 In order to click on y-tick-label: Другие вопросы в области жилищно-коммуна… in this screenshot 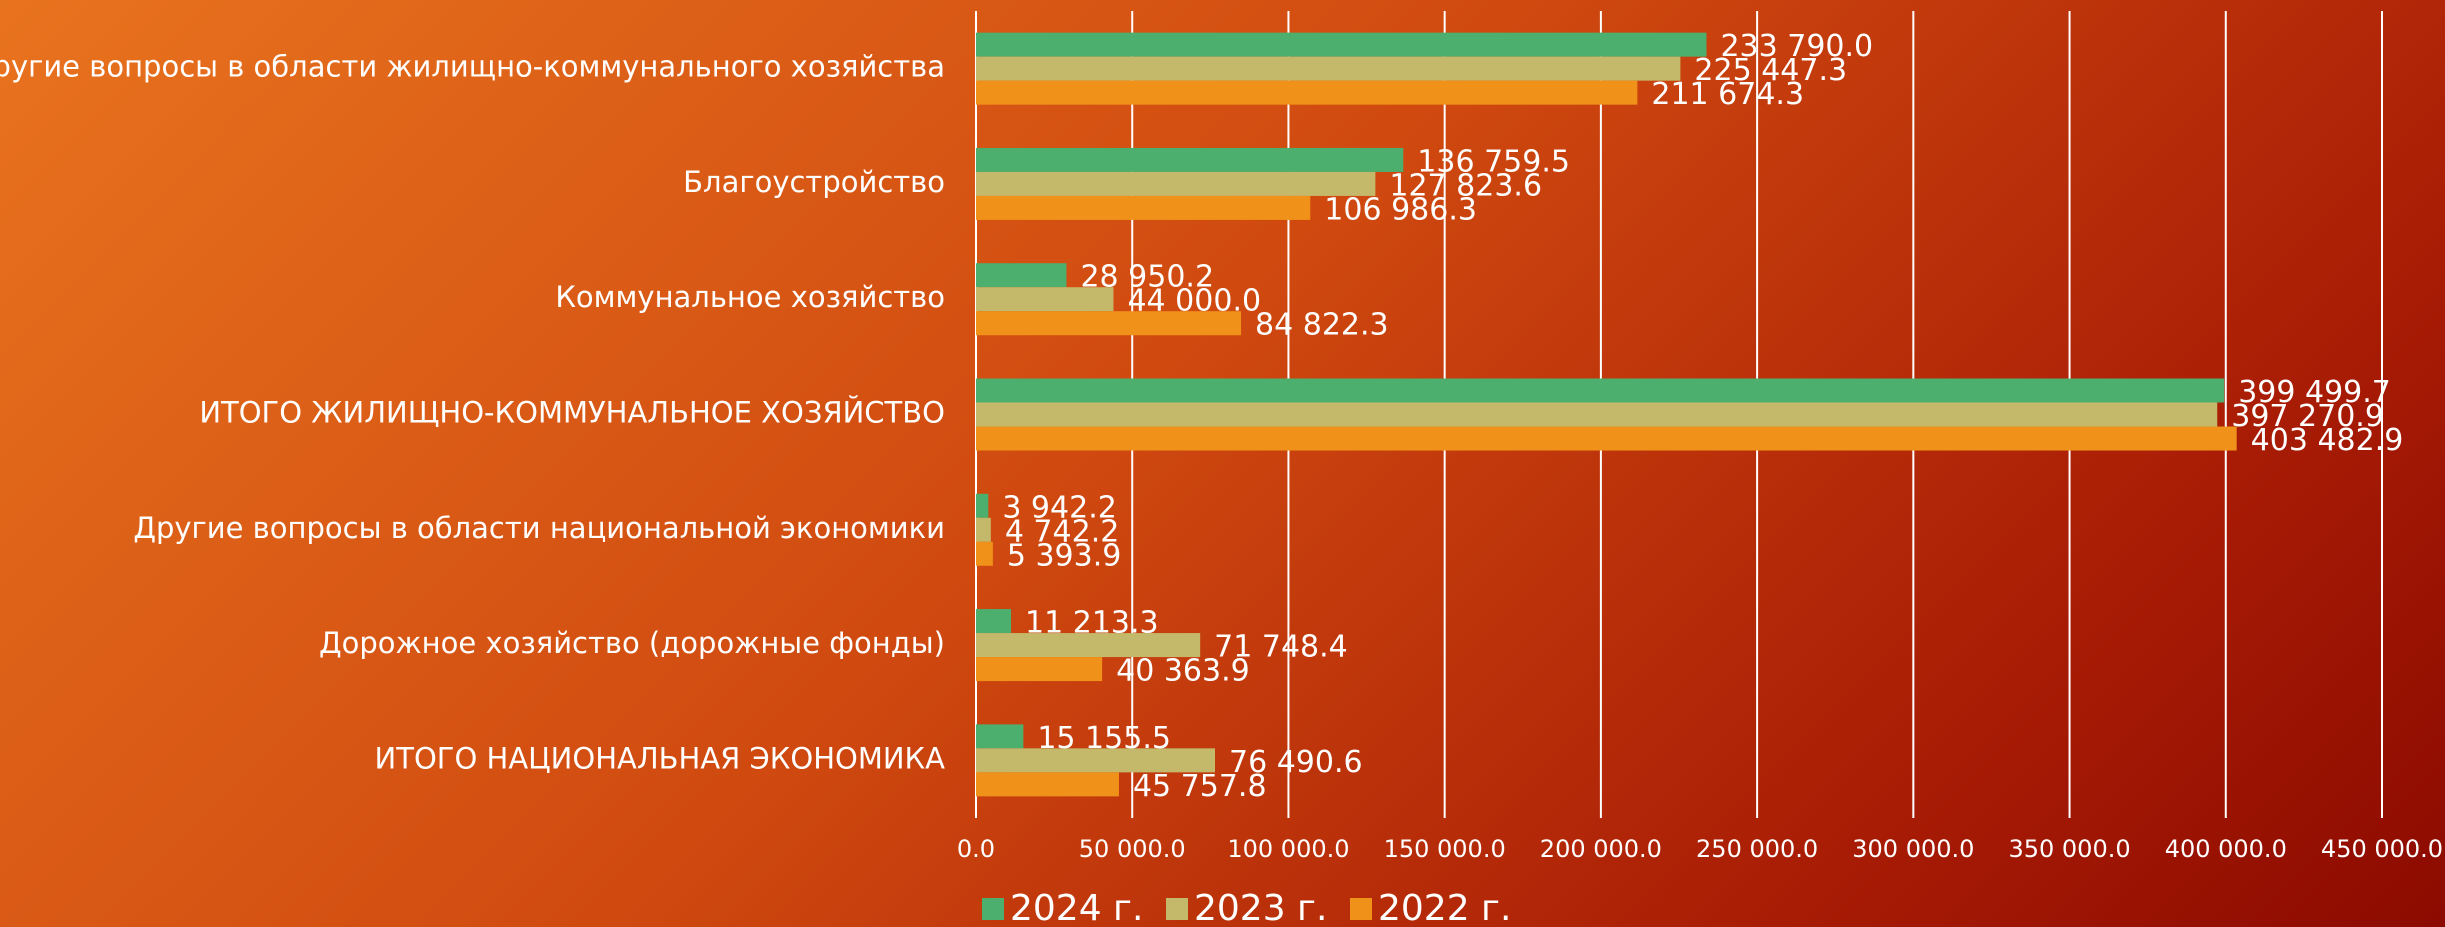, I will do `click(472, 67)`.